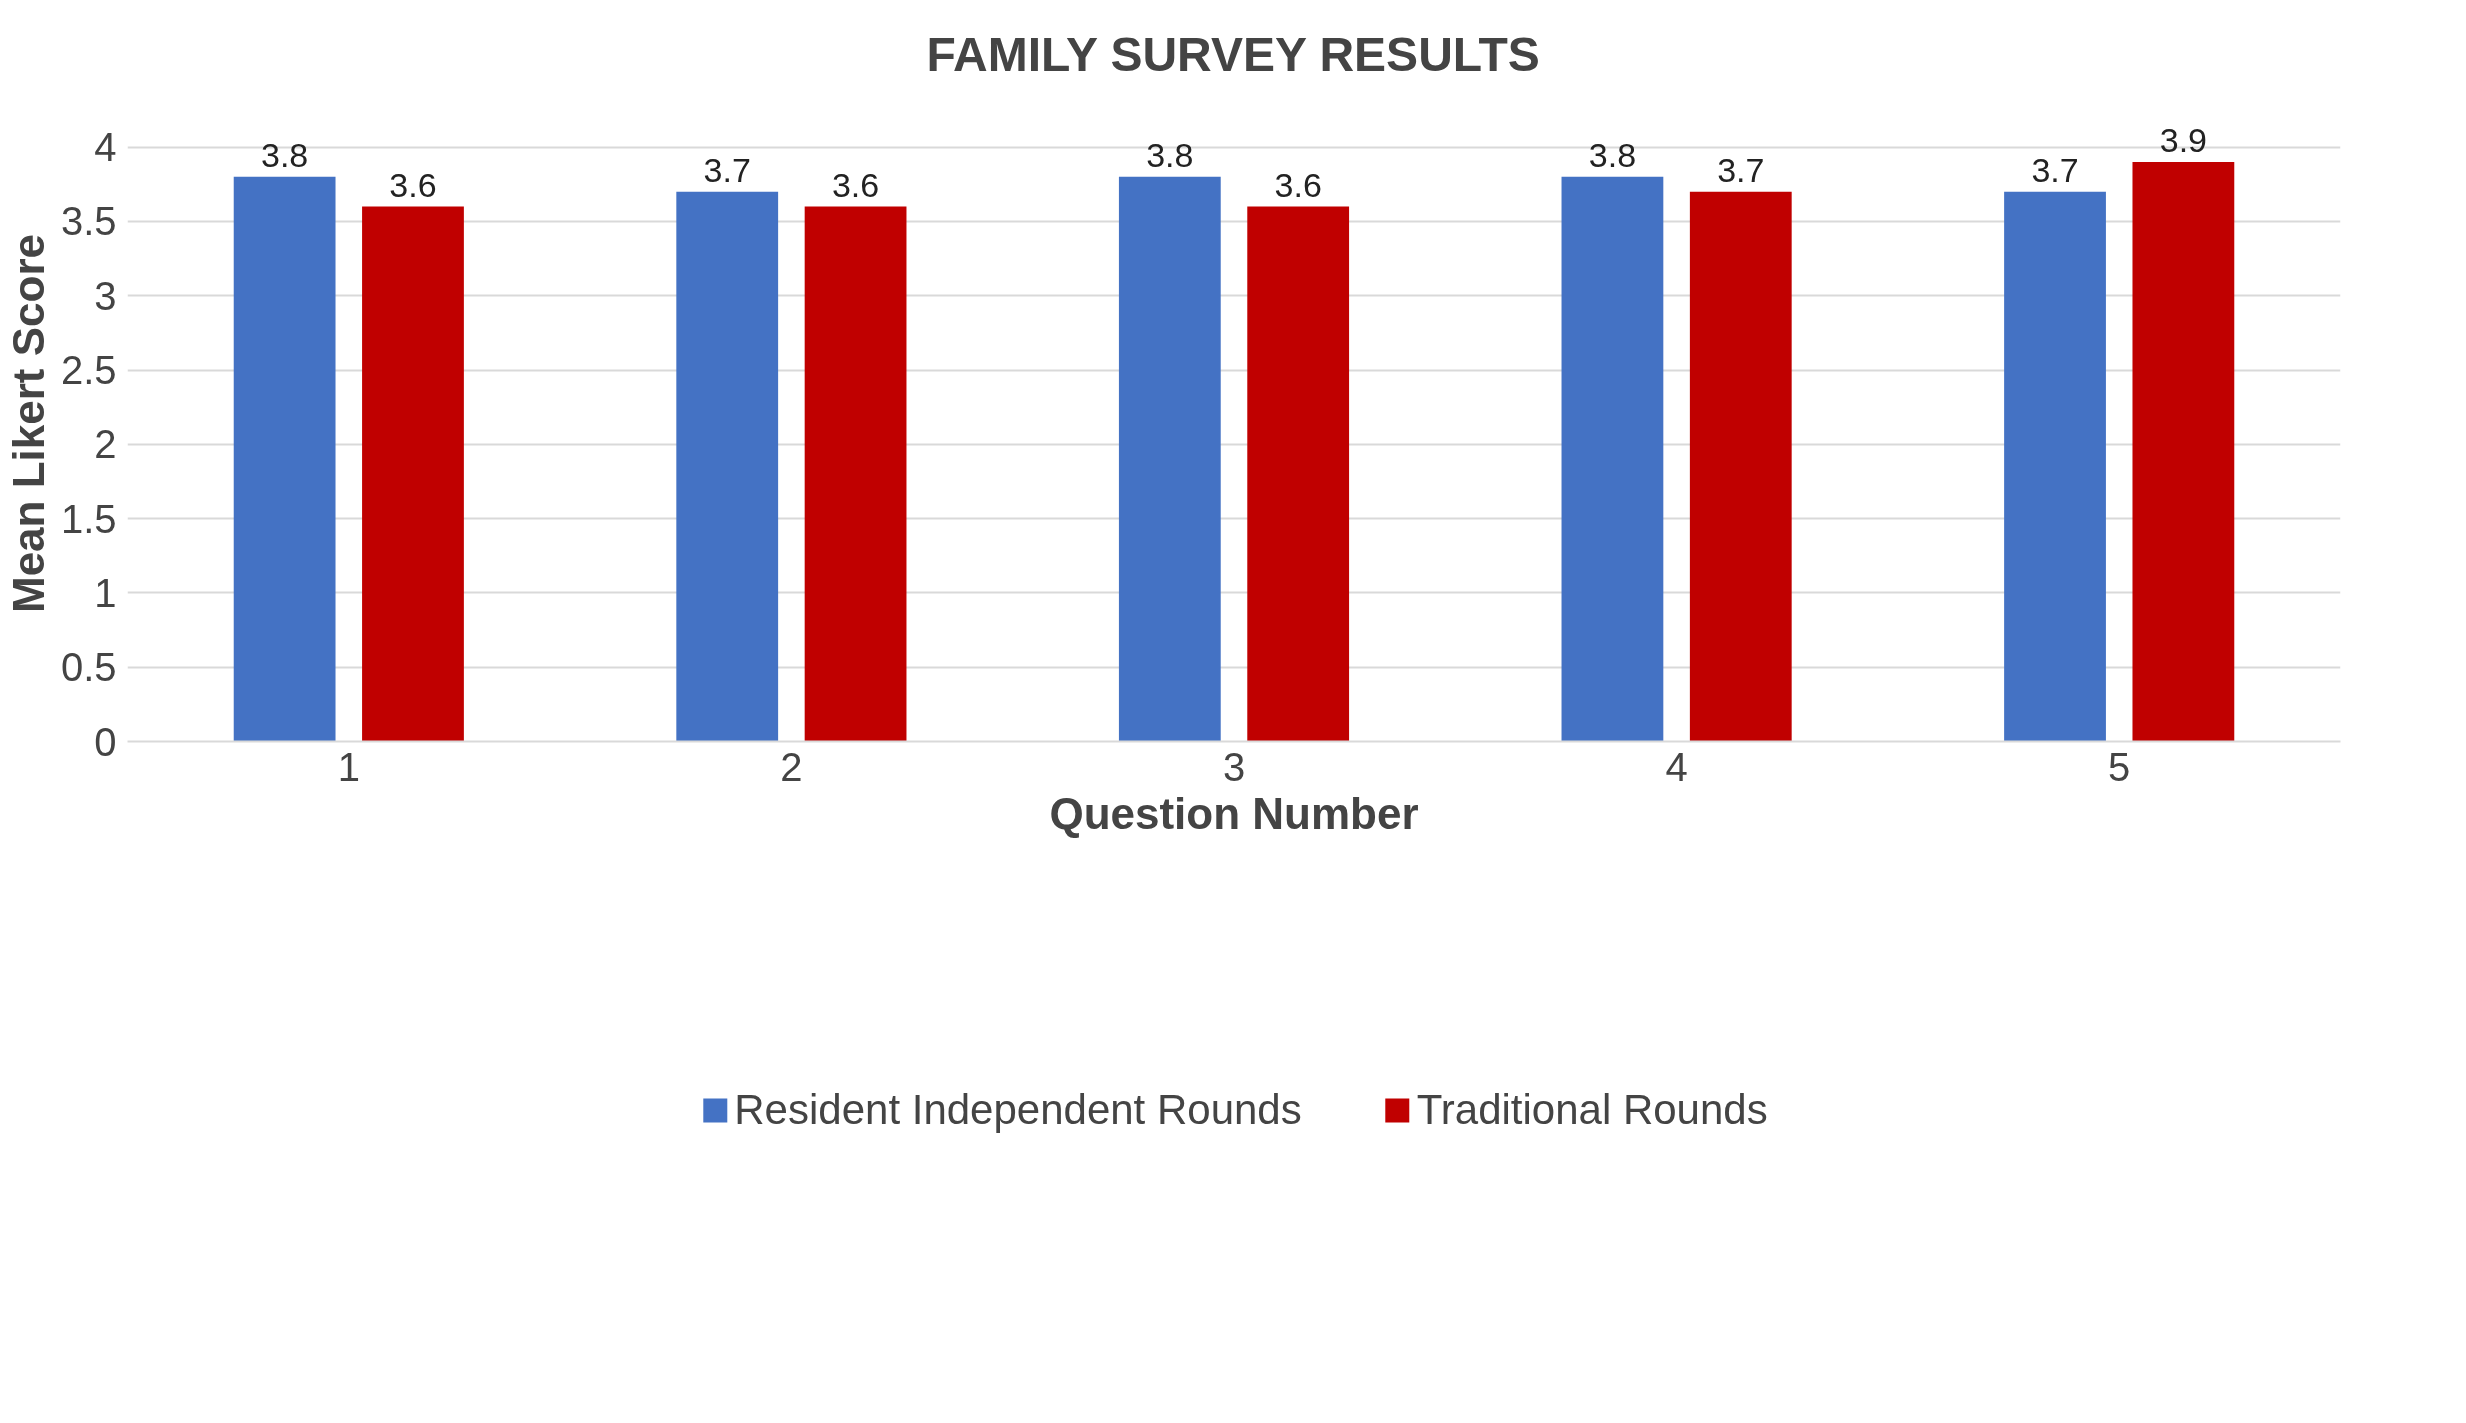  Describe the element at coordinates (2183, 139) in the screenshot. I see `data-label: 3.9` at that location.